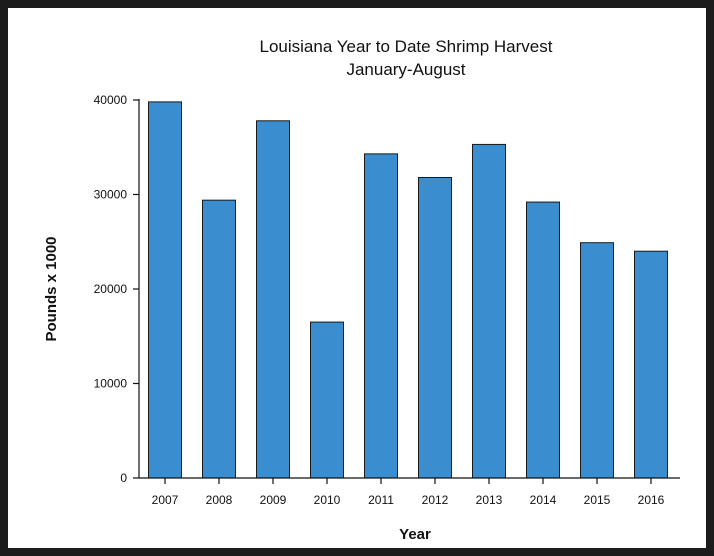 The height and width of the screenshot is (556, 714). Describe the element at coordinates (597, 500) in the screenshot. I see `x-tick-label: 2015` at that location.